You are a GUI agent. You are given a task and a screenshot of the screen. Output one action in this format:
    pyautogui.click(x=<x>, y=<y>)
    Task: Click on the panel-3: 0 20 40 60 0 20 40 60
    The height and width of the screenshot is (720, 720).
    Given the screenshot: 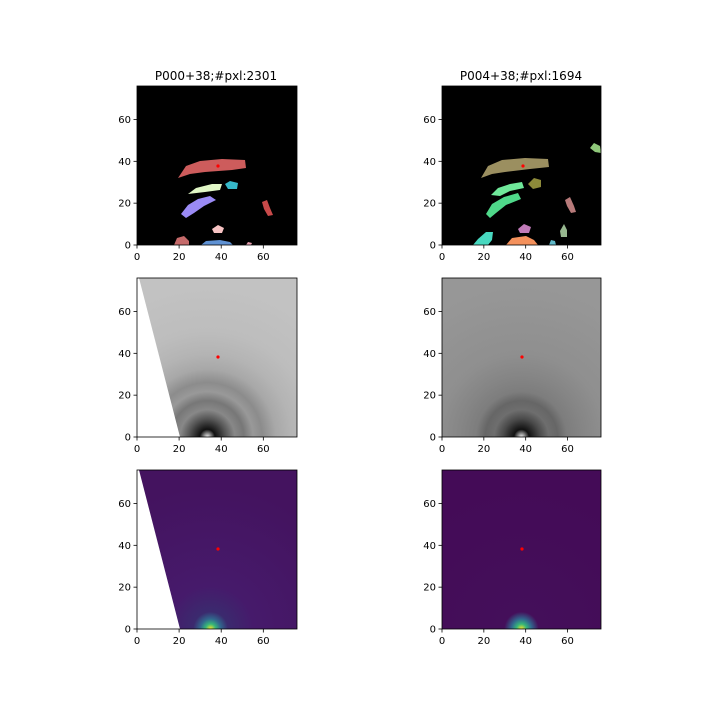 What is the action you would take?
    pyautogui.click(x=208, y=366)
    